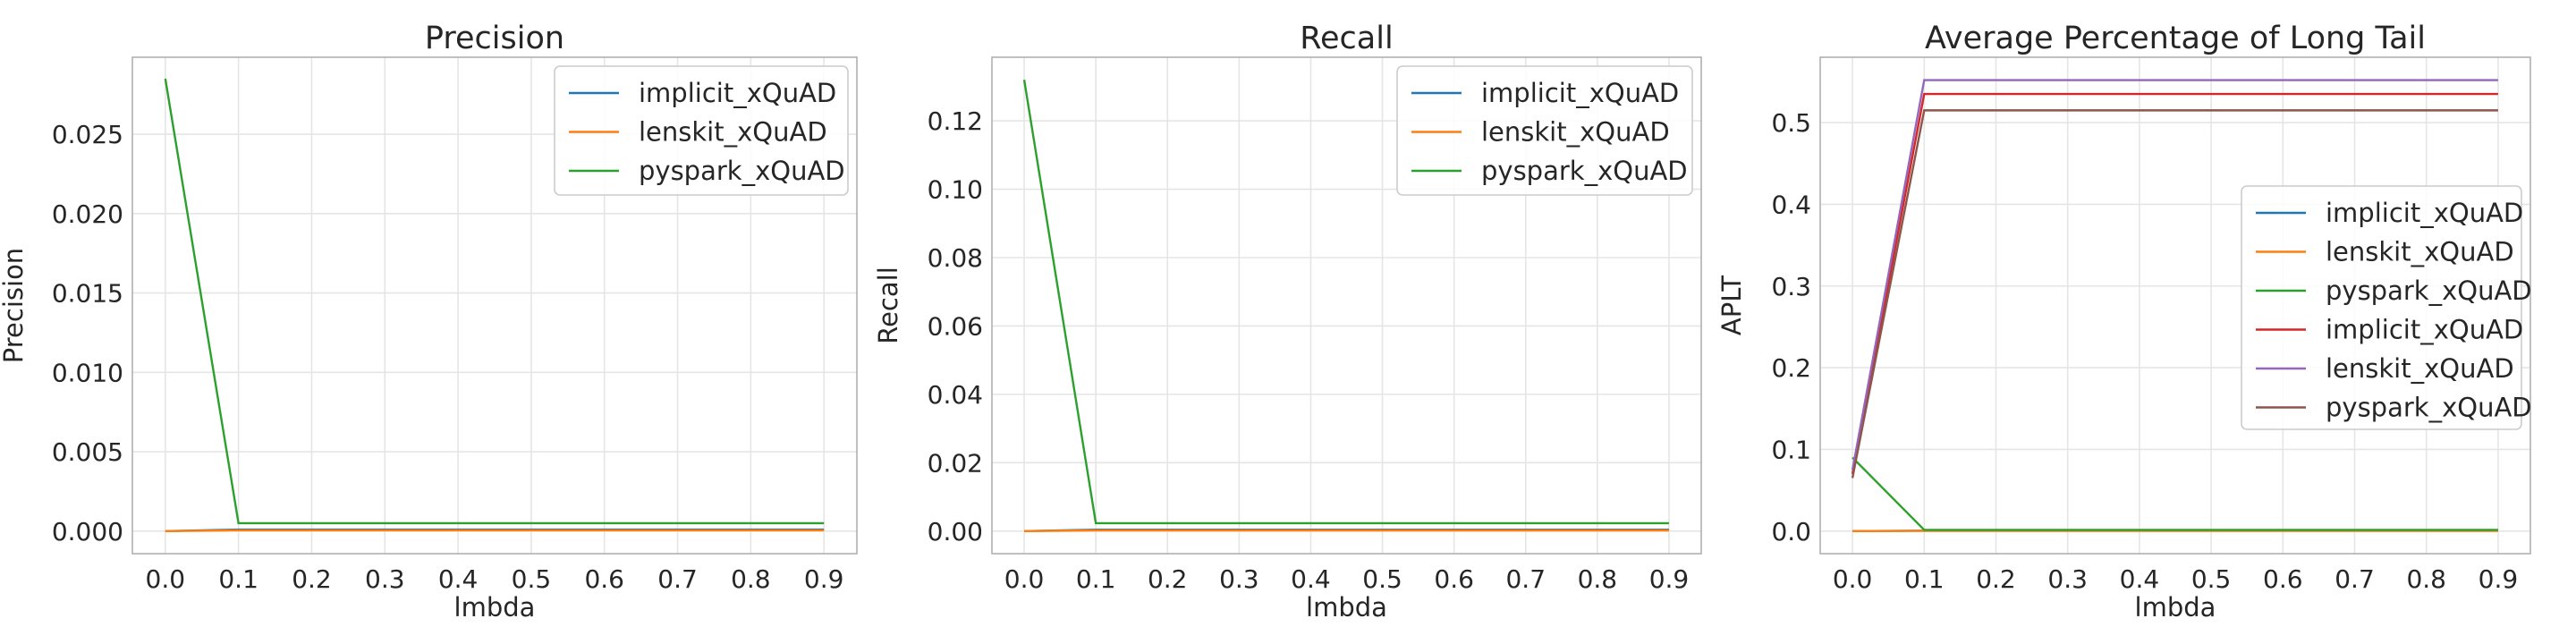 Image resolution: width=2576 pixels, height=644 pixels. Describe the element at coordinates (1791, 123) in the screenshot. I see `y-tick-label: 0.5` at that location.